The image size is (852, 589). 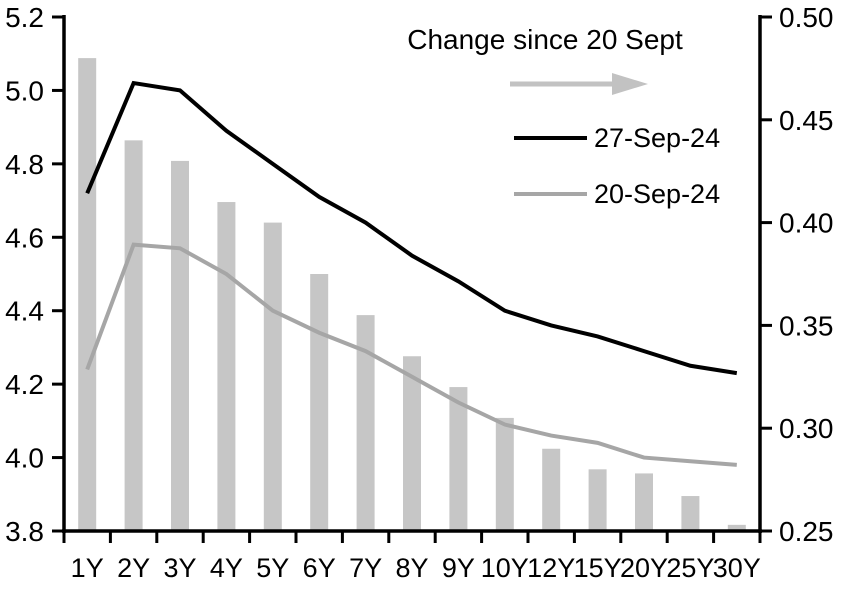 What do you see at coordinates (365, 423) in the screenshot?
I see `bar-7Y` at bounding box center [365, 423].